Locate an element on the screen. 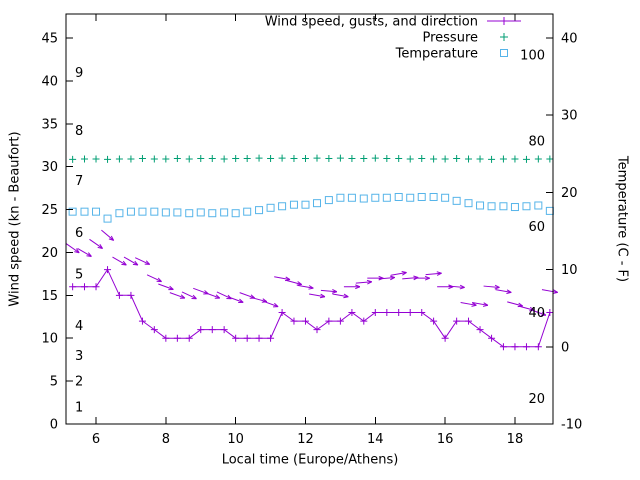  fahrenheit-scale-labels: 20 40 60 80 100 is located at coordinates (532, 228).